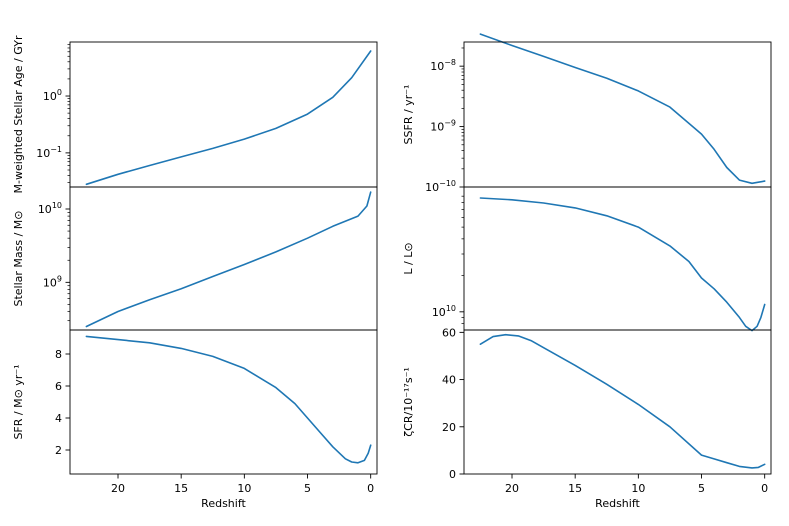 This screenshot has height=526, width=789. I want to click on y-tick-label-exponent: −9, so click(450, 123).